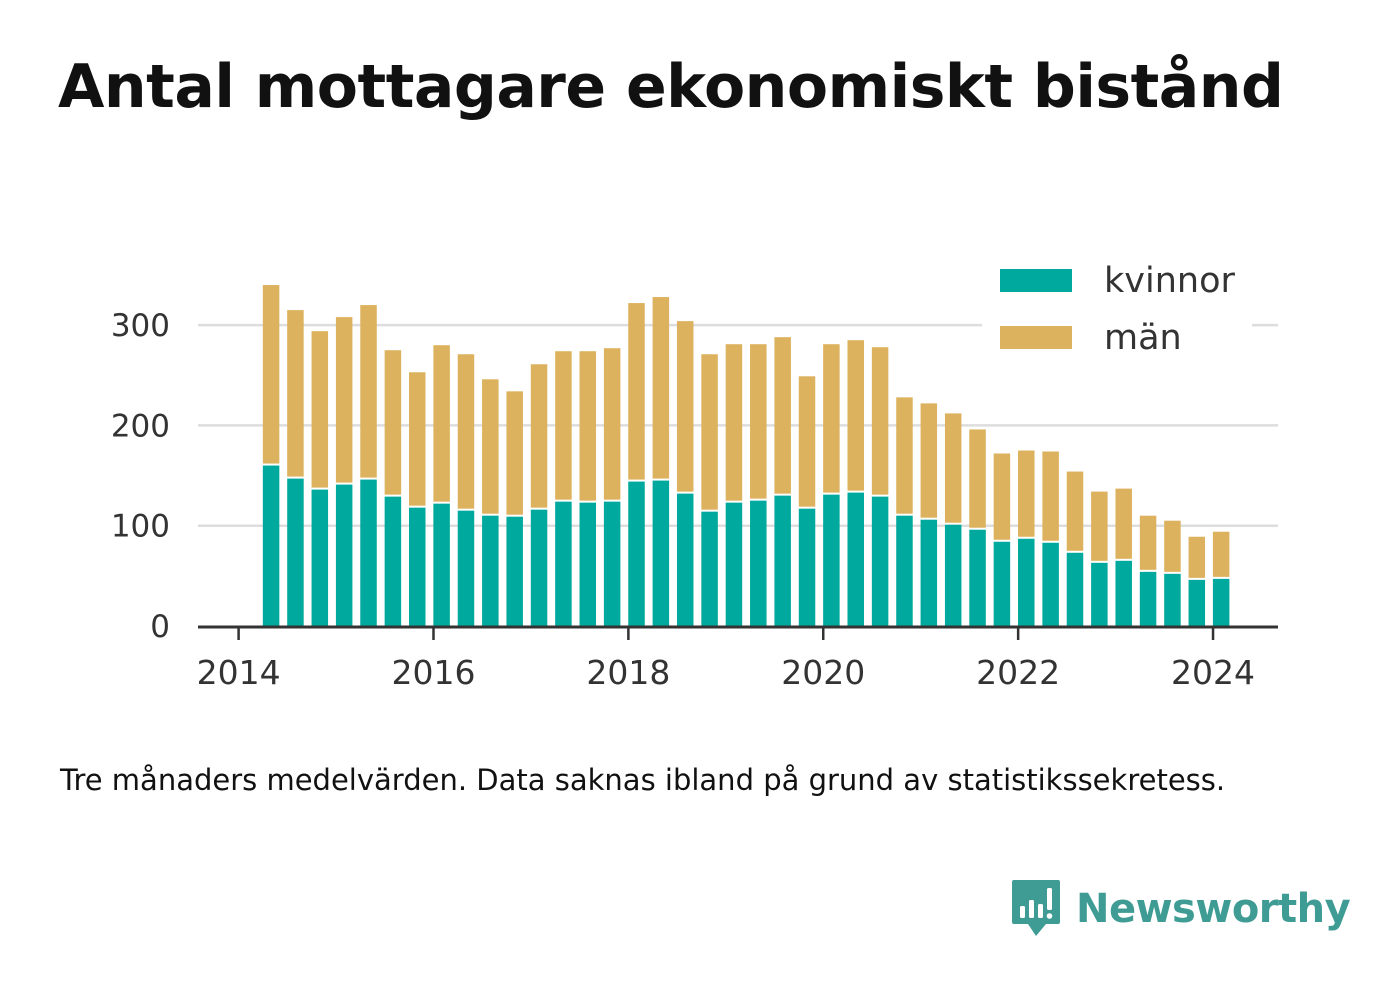 This screenshot has height=999, width=1382. I want to click on newsworthy-logo-icon, so click(1036, 908).